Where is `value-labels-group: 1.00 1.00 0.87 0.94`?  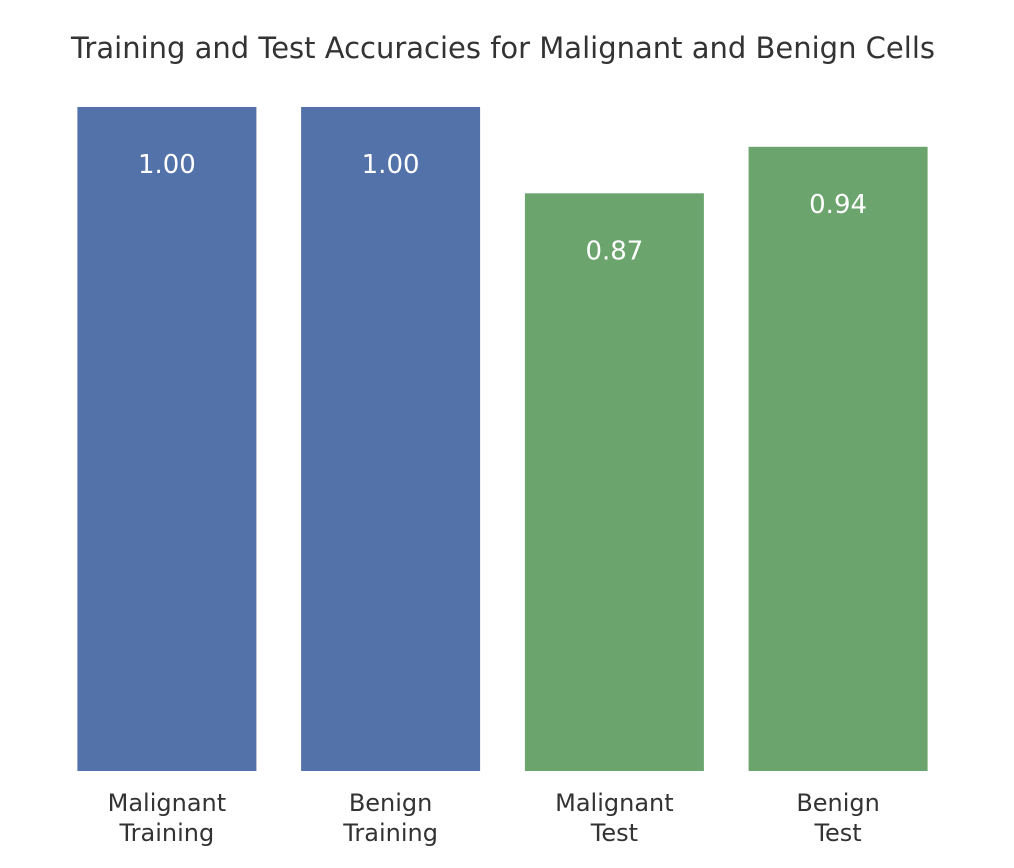 value-labels-group: 1.00 1.00 0.87 0.94 is located at coordinates (502, 208).